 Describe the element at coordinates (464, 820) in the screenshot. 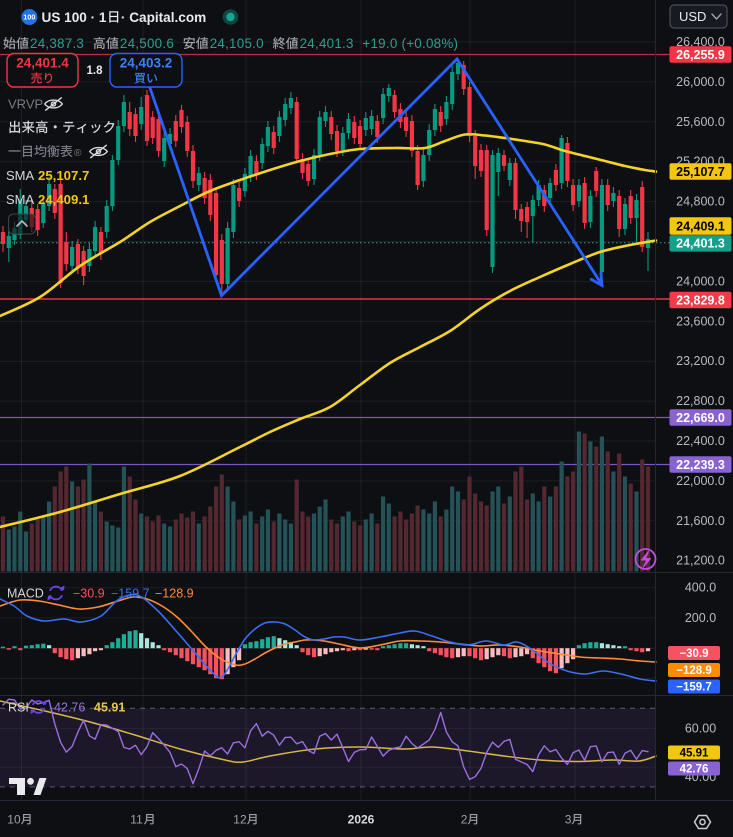

I see `svg-text: 2` at that location.